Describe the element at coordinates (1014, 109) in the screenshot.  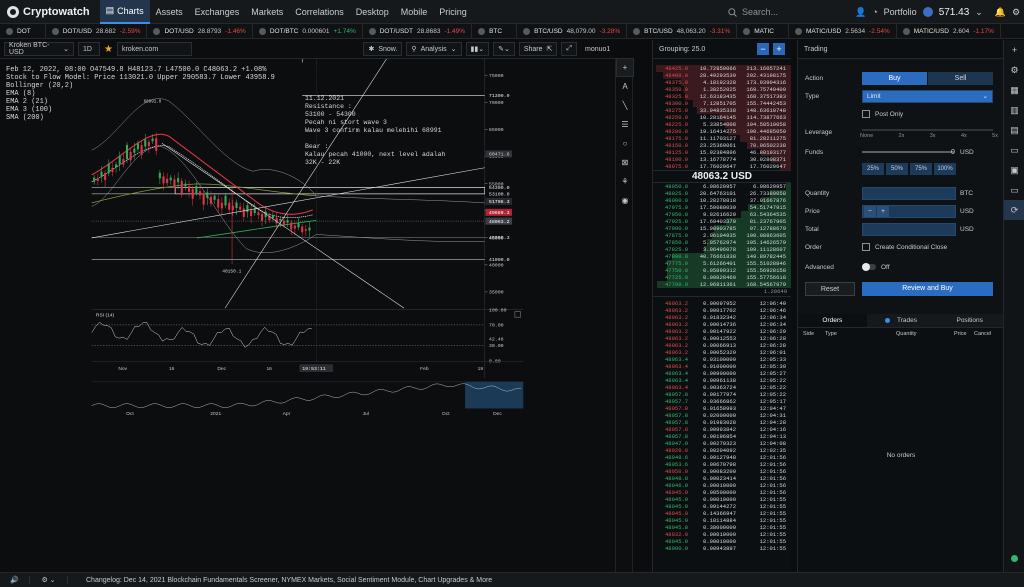
I see `book-icon: ▥` at that location.